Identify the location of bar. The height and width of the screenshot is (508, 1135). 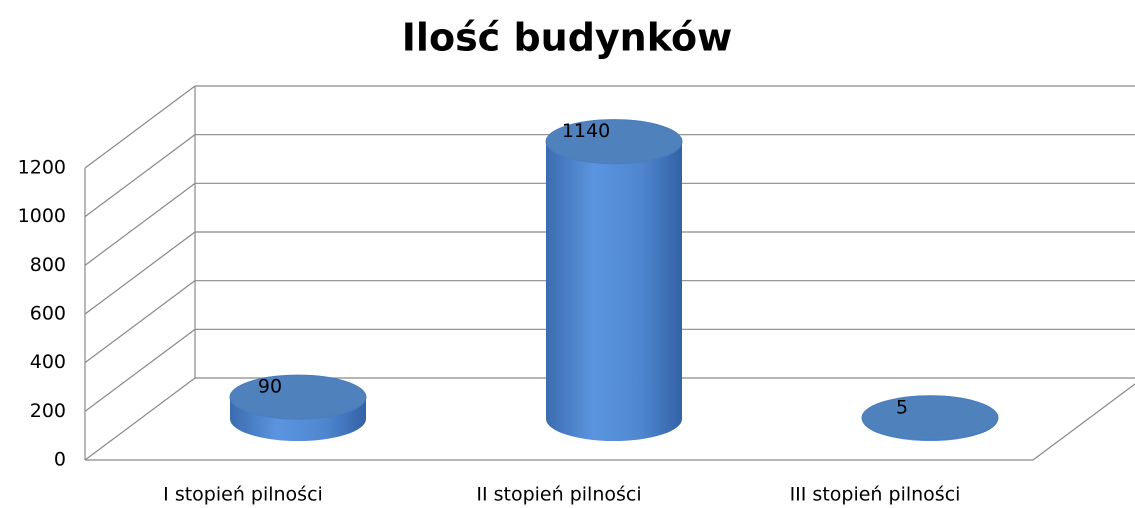
(614, 280).